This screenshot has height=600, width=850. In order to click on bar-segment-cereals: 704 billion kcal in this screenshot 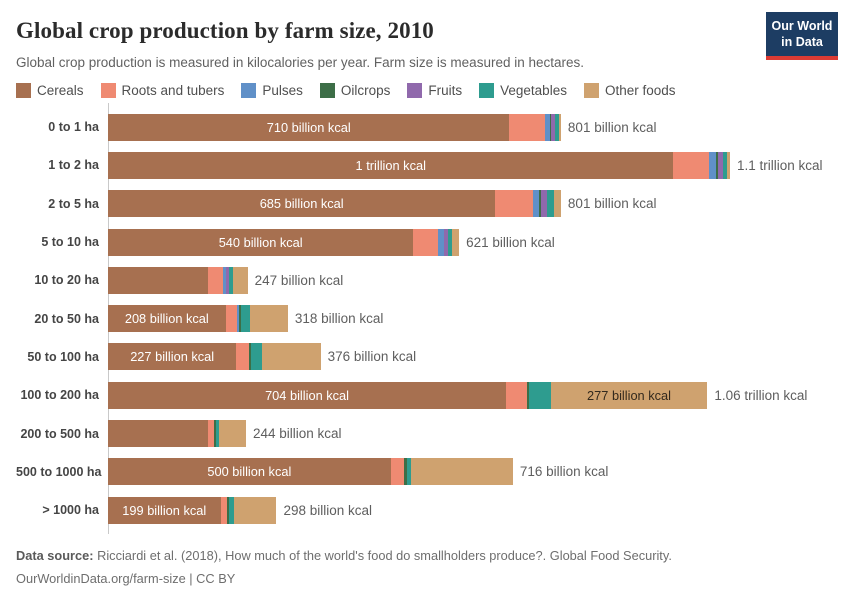, I will do `click(307, 395)`.